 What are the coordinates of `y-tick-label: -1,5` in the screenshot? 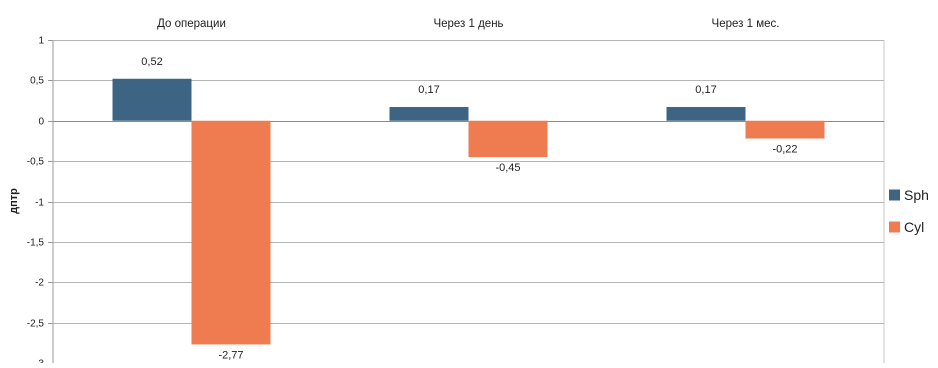 It's located at (36, 243).